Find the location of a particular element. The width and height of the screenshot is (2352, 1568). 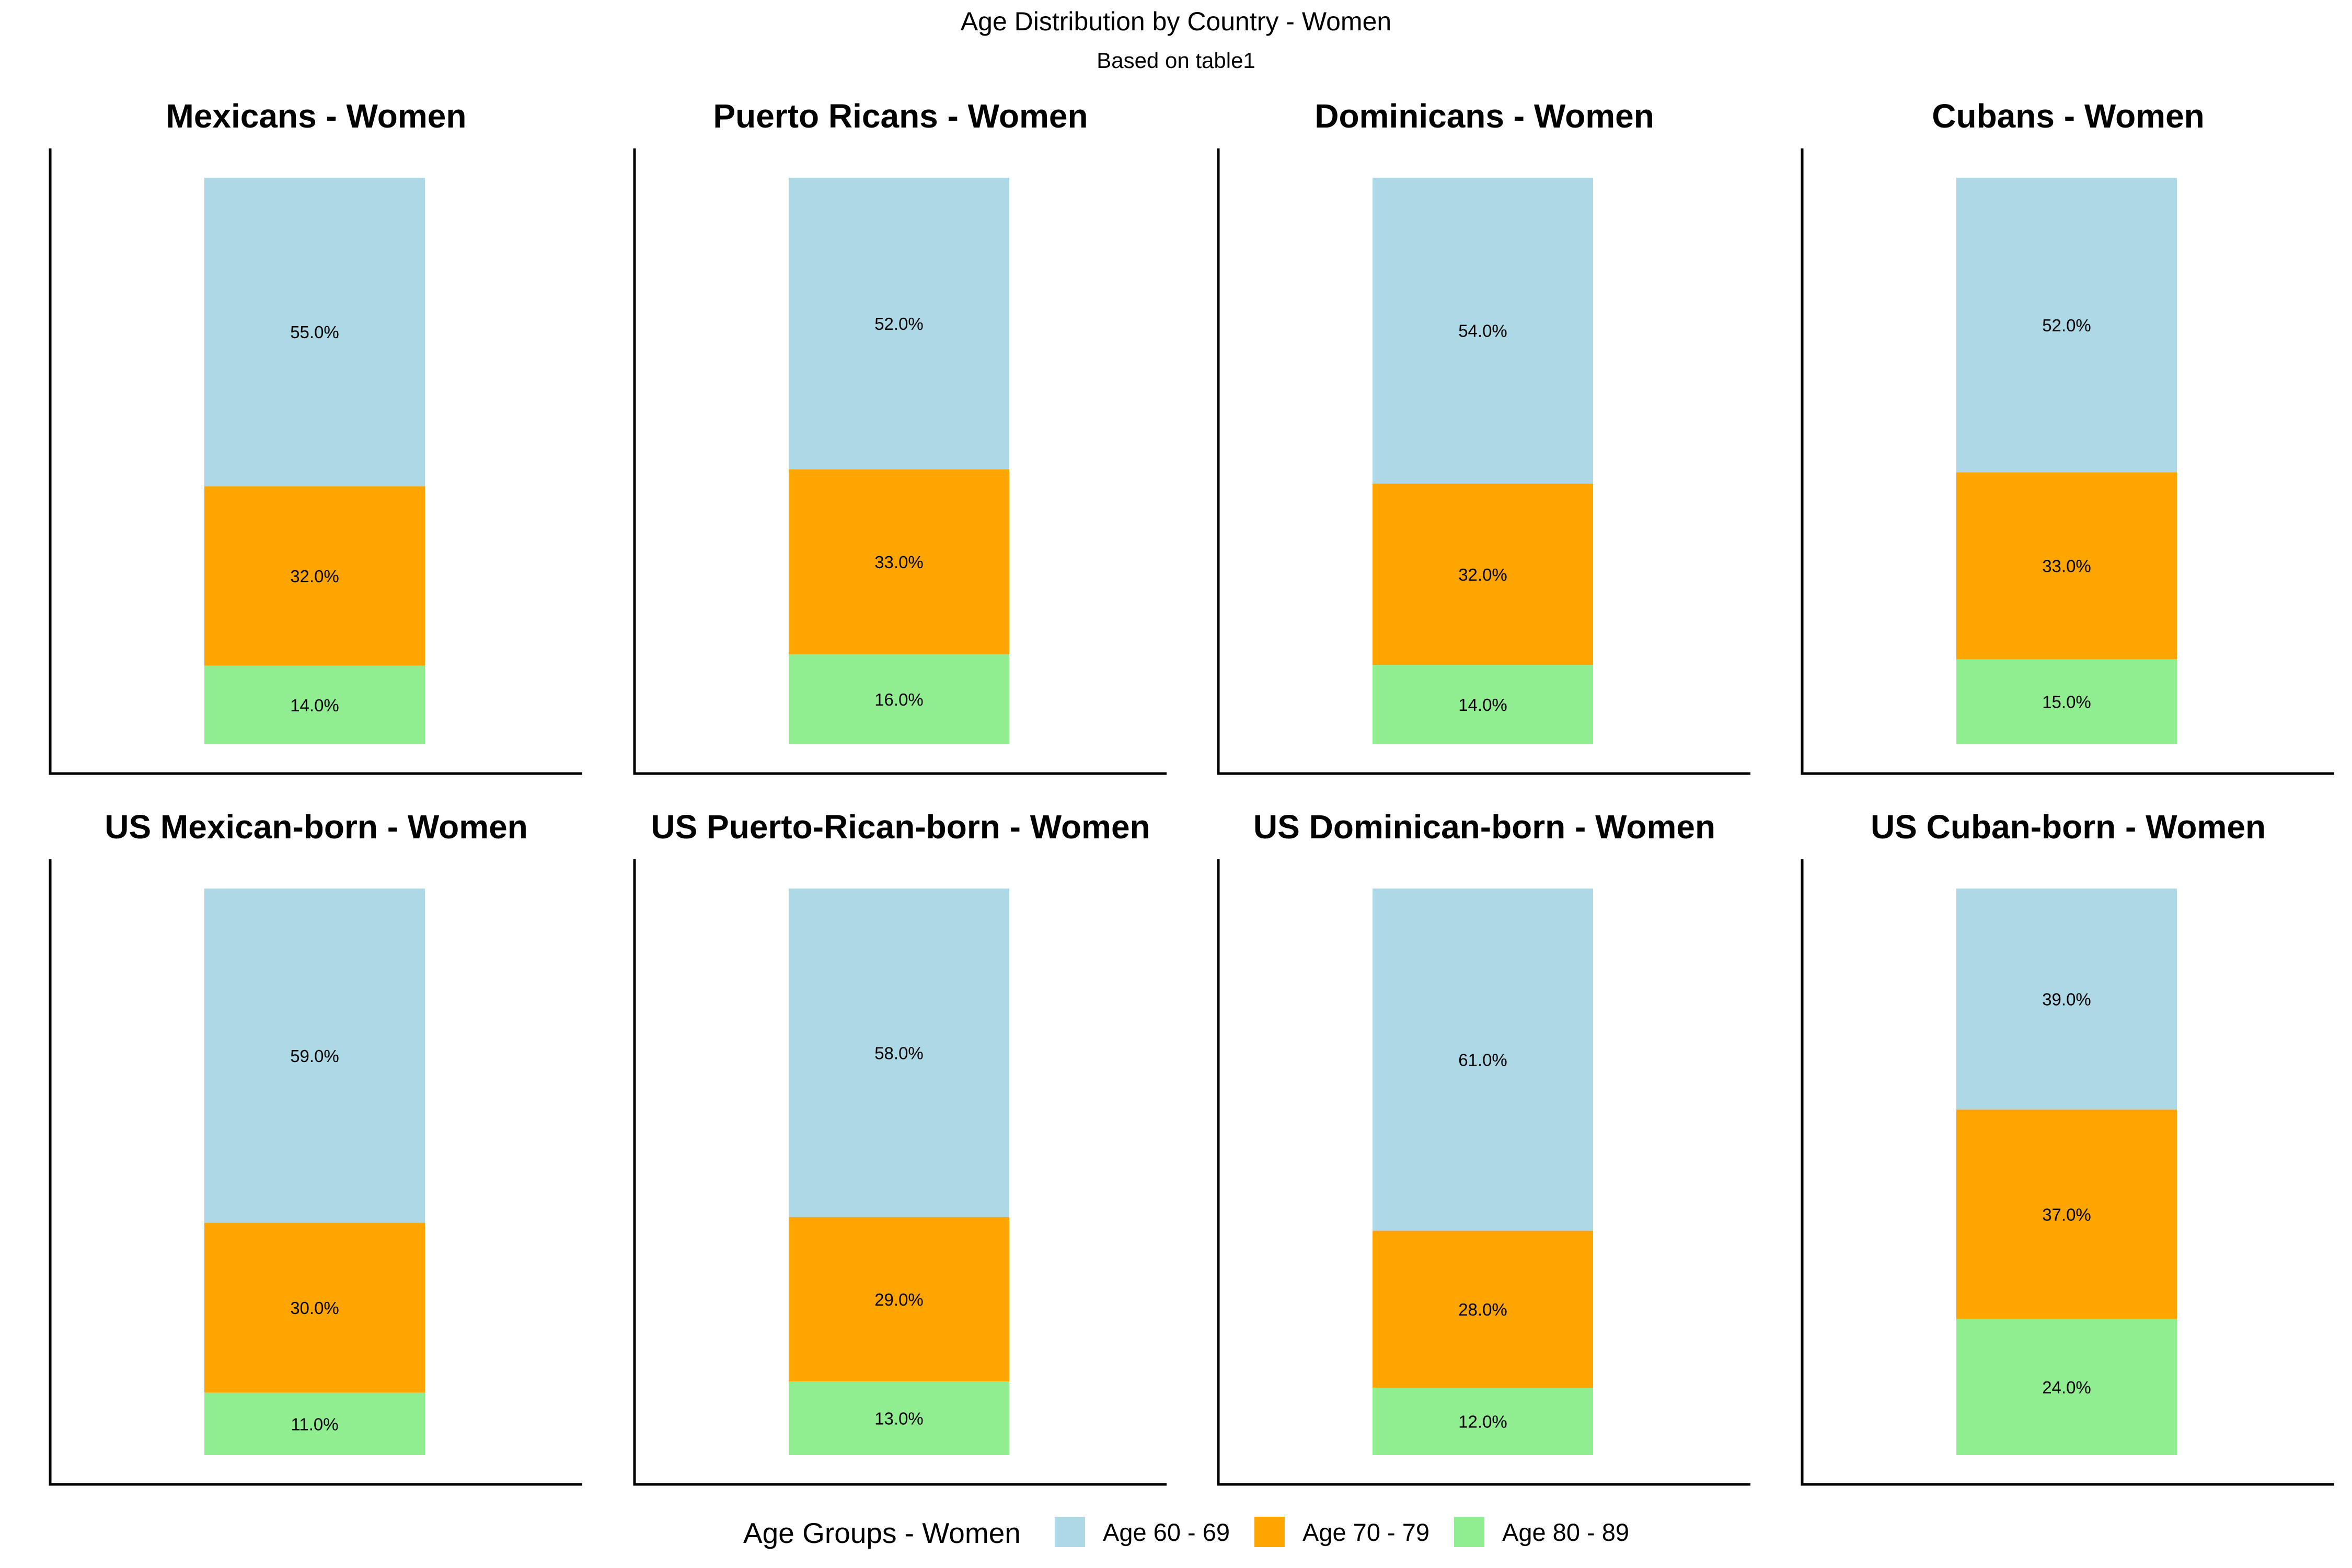

panel: US Dominican-born - Women 61.0% 28.0% 12.0% is located at coordinates (1483, 1147).